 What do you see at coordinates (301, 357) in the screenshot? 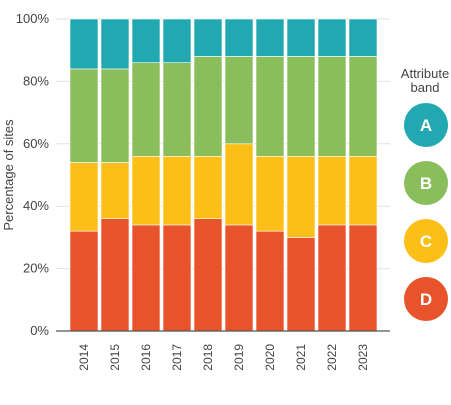
I see `x-tick-label: 2021` at bounding box center [301, 357].